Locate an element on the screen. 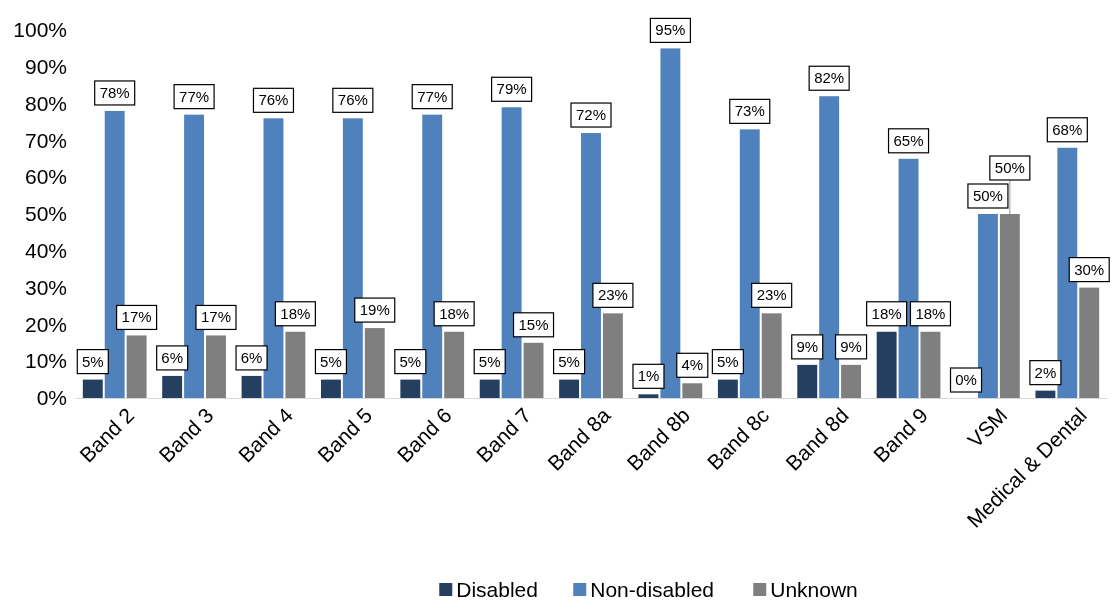 This screenshot has width=1115, height=607. data-label: 0% is located at coordinates (966, 379).